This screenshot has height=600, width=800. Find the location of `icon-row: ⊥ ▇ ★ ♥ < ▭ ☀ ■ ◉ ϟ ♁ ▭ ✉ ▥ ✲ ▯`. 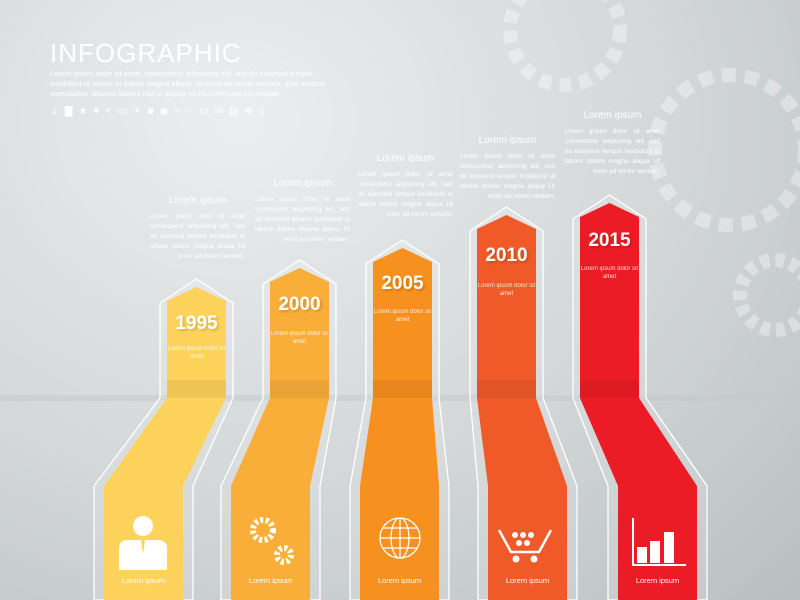

icon-row: ⊥ ▇ ★ ♥ < ▭ ☀ ■ ◉ ϟ ♁ ▭ ✉ ▥ ✲ ▯ is located at coordinates (157, 111).